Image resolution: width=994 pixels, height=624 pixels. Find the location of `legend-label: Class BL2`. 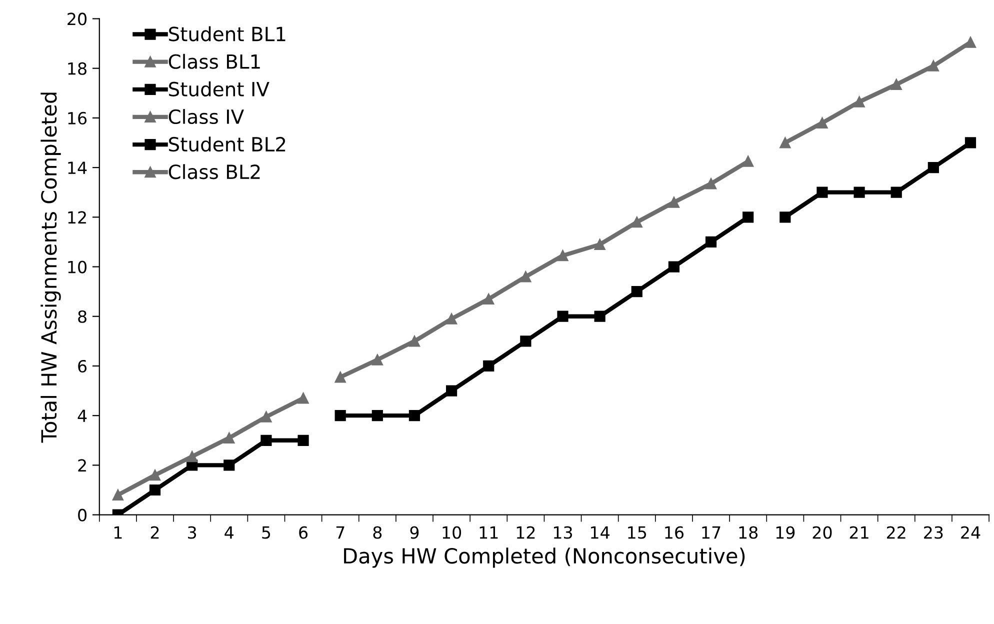

legend-label: Class BL2 is located at coordinates (214, 172).